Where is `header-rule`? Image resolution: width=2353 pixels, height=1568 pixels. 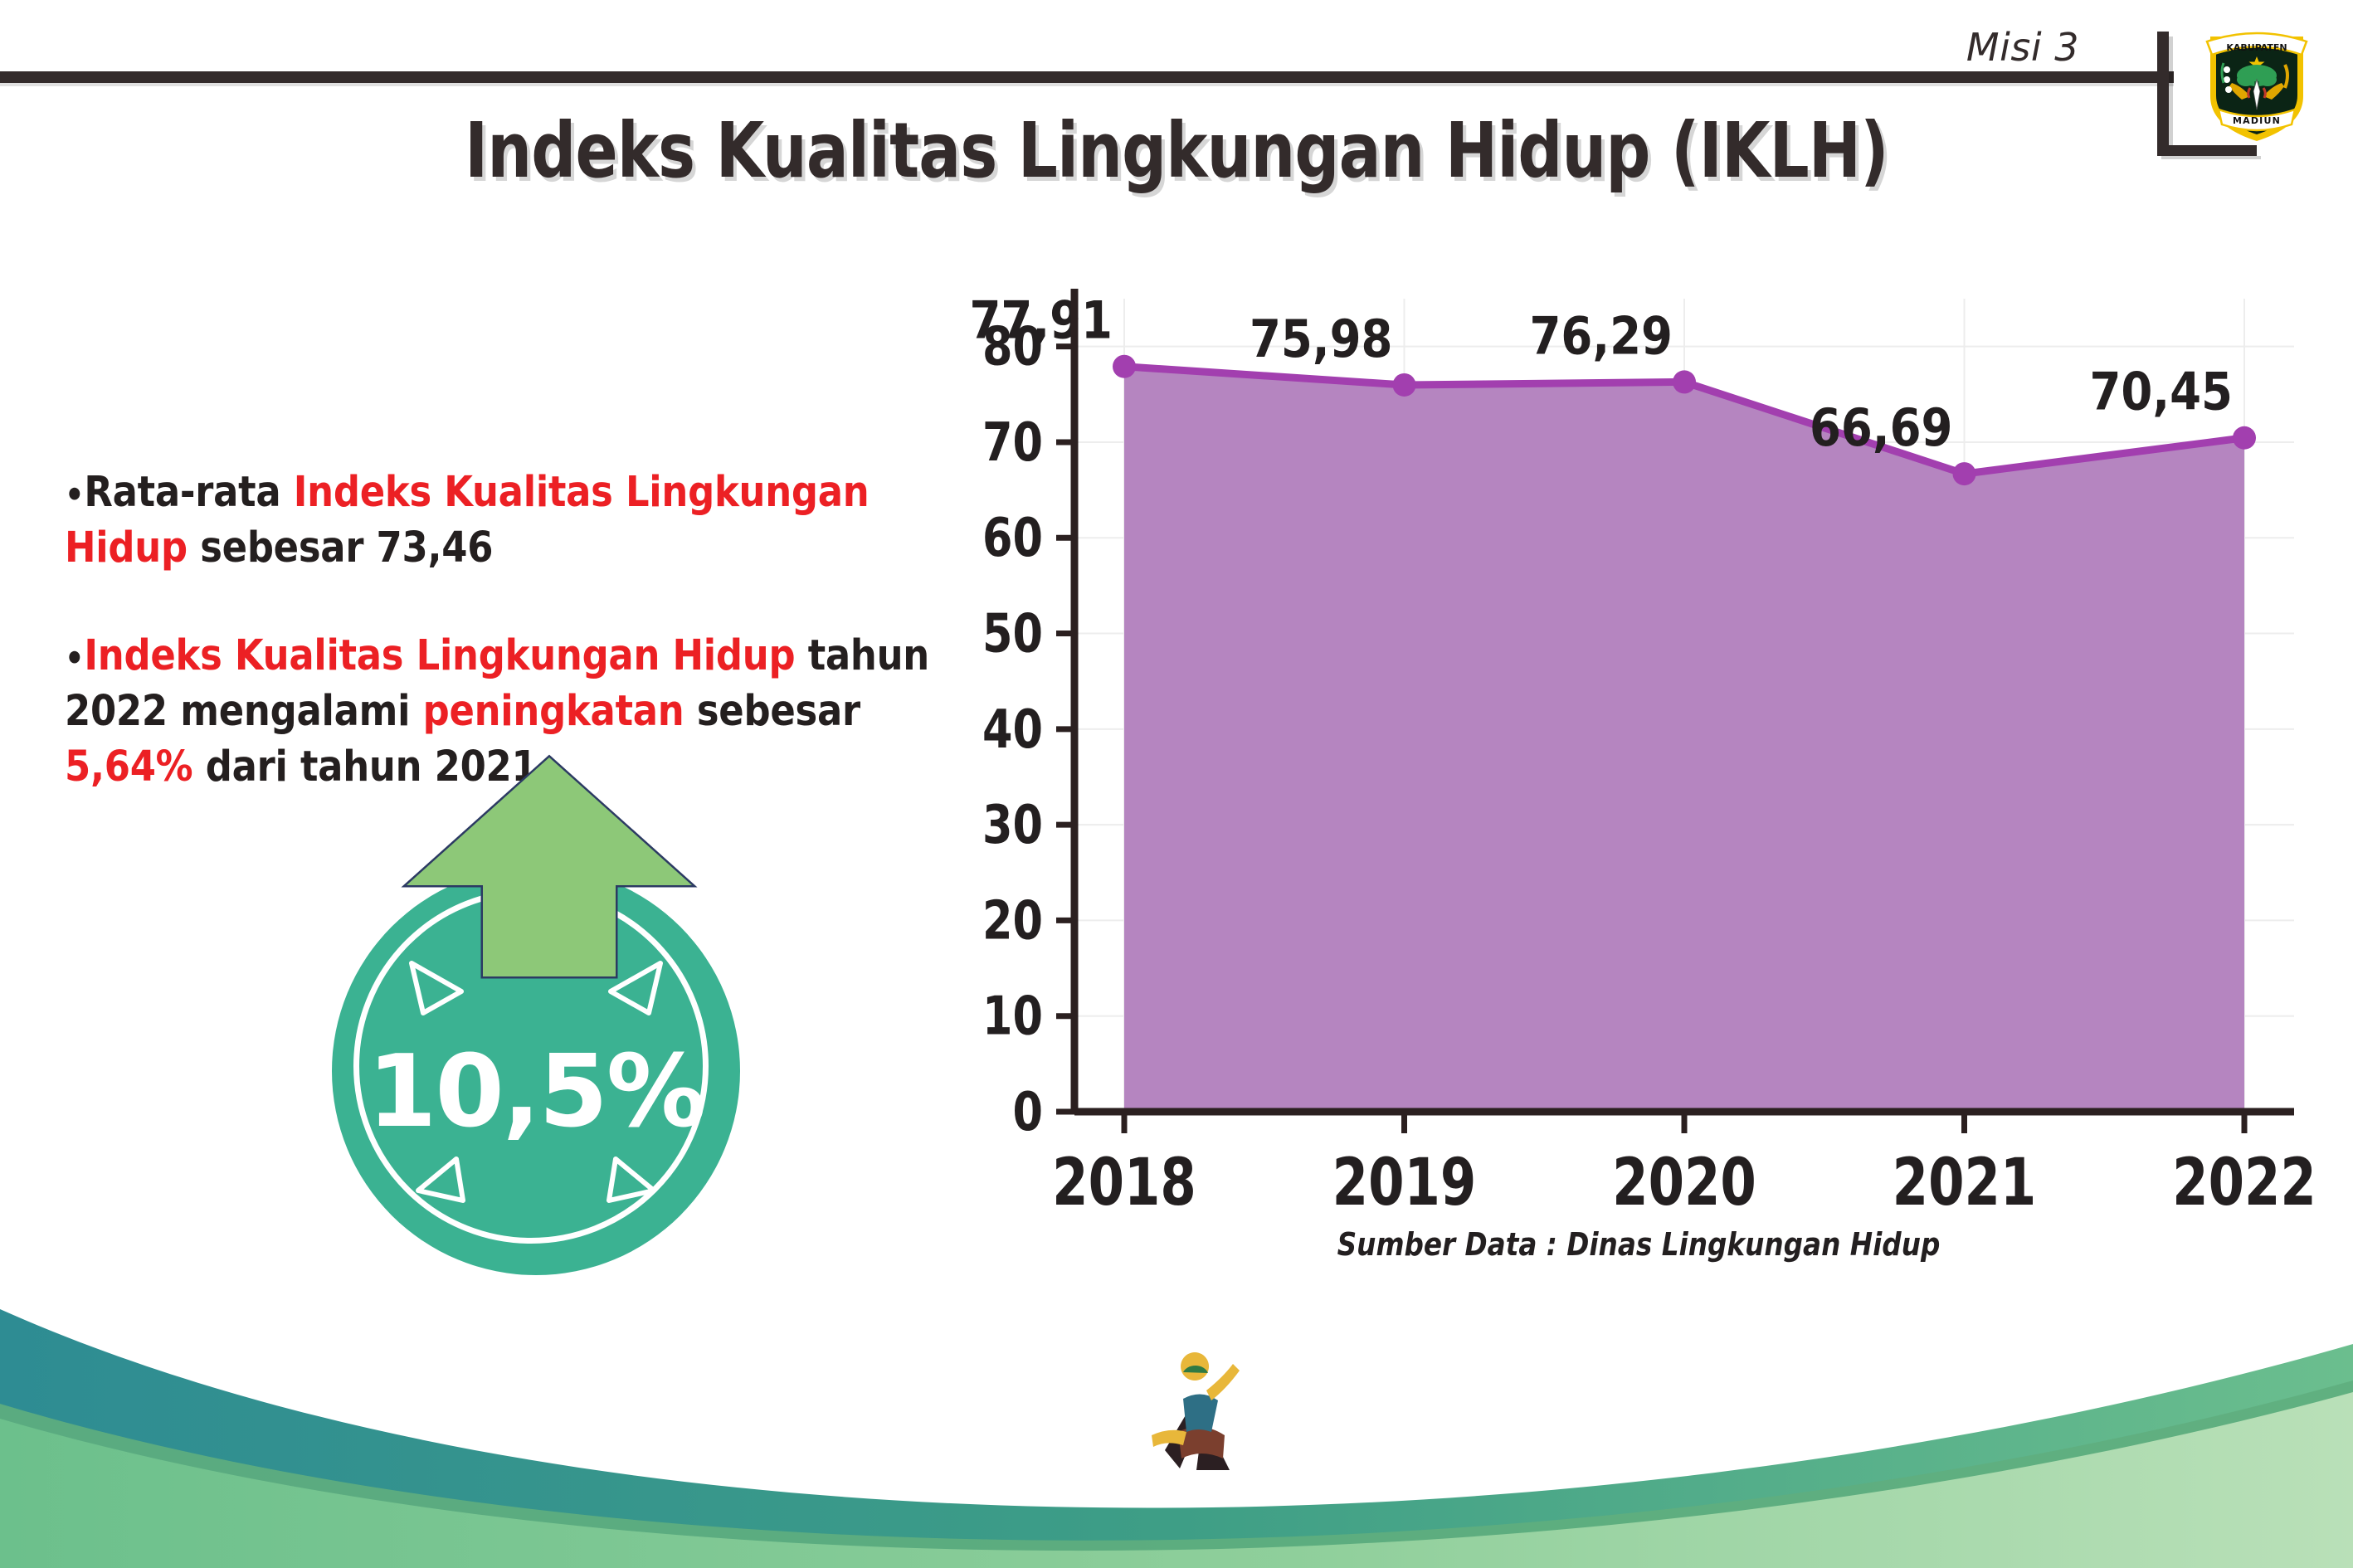 header-rule is located at coordinates (1087, 78).